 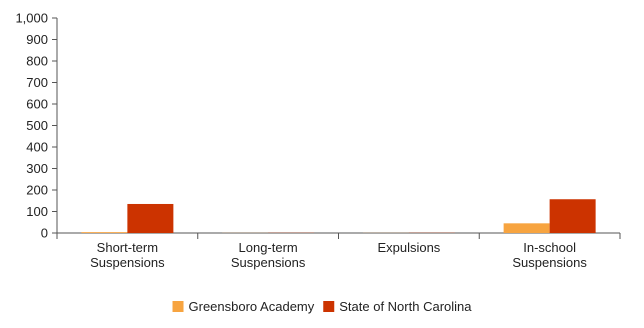 I want to click on legend-item: Greensboro Academy, so click(x=244, y=306).